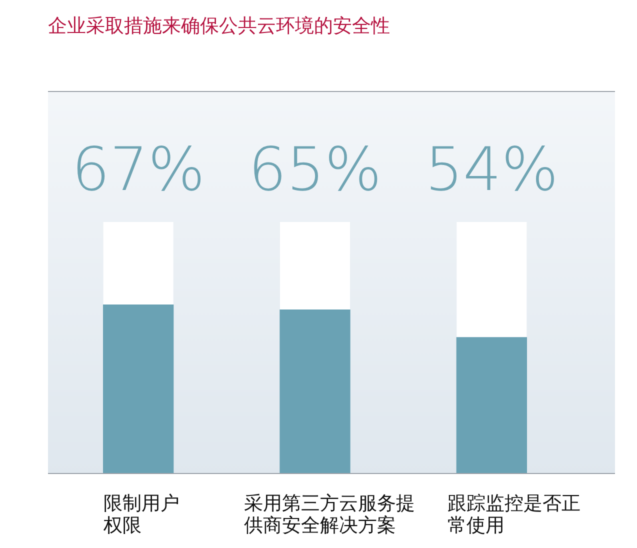 The height and width of the screenshot is (548, 637). Describe the element at coordinates (139, 170) in the screenshot. I see `data-label: 67%` at that location.